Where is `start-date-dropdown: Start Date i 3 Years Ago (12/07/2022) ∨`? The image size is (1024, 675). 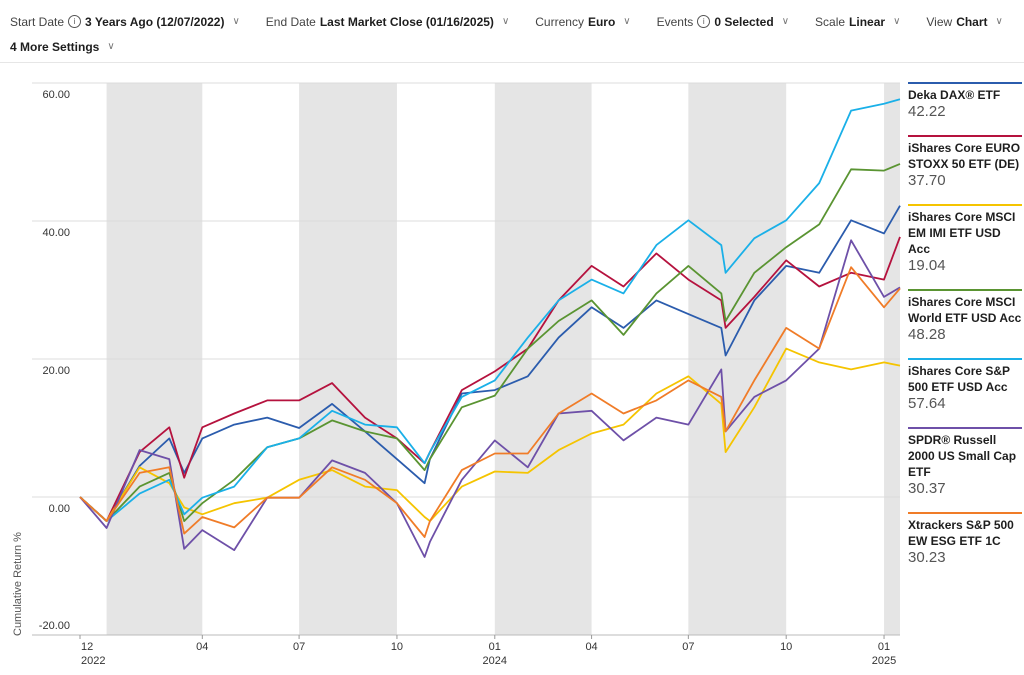 start-date-dropdown: Start Date i 3 Years Ago (12/07/2022) ∨ is located at coordinates (125, 21).